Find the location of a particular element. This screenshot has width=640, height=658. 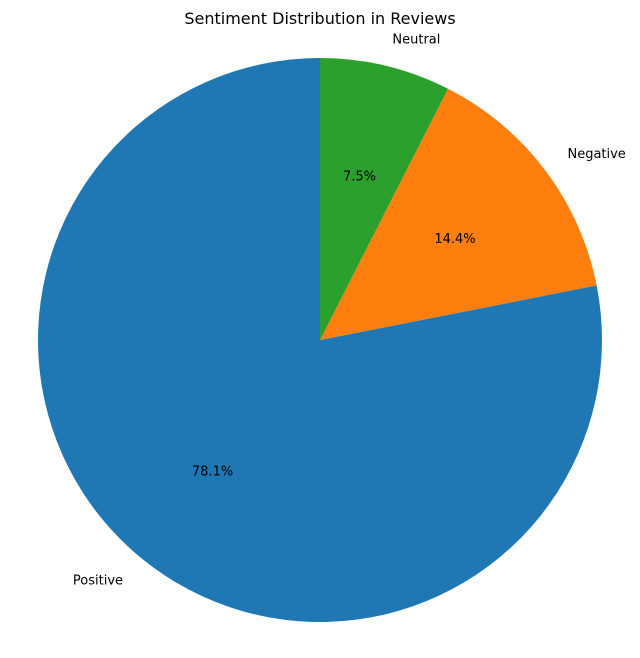

pie-slice-neutral is located at coordinates (384, 199).